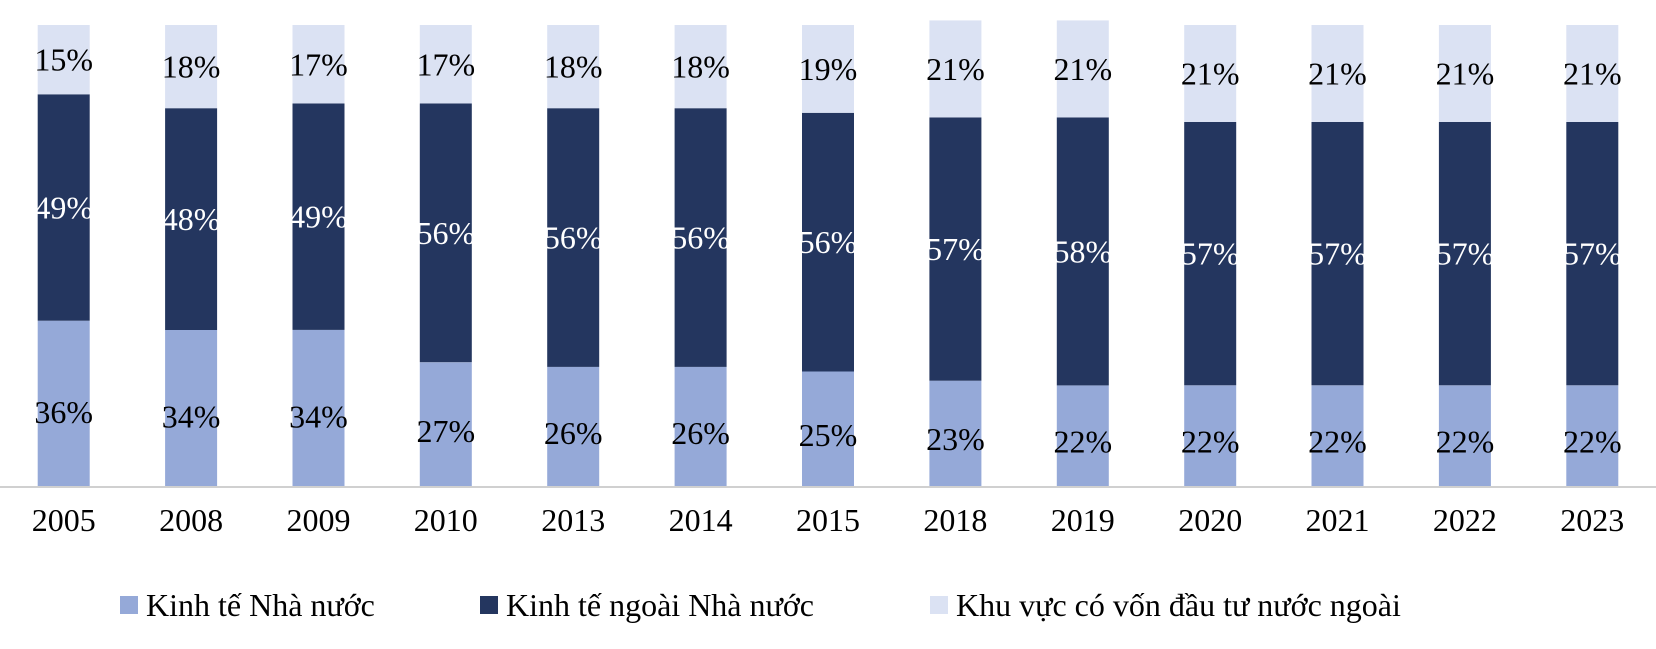 This screenshot has height=649, width=1656. I want to click on bar-segment-1-2023, so click(1592, 254).